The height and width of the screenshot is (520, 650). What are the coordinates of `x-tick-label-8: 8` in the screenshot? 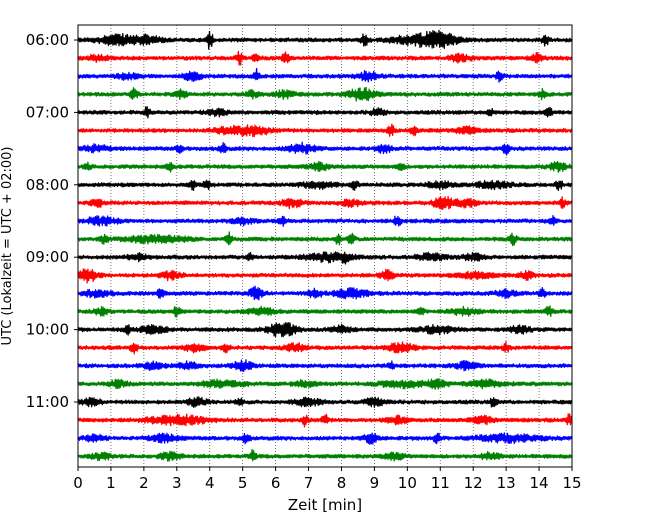 It's located at (342, 483).